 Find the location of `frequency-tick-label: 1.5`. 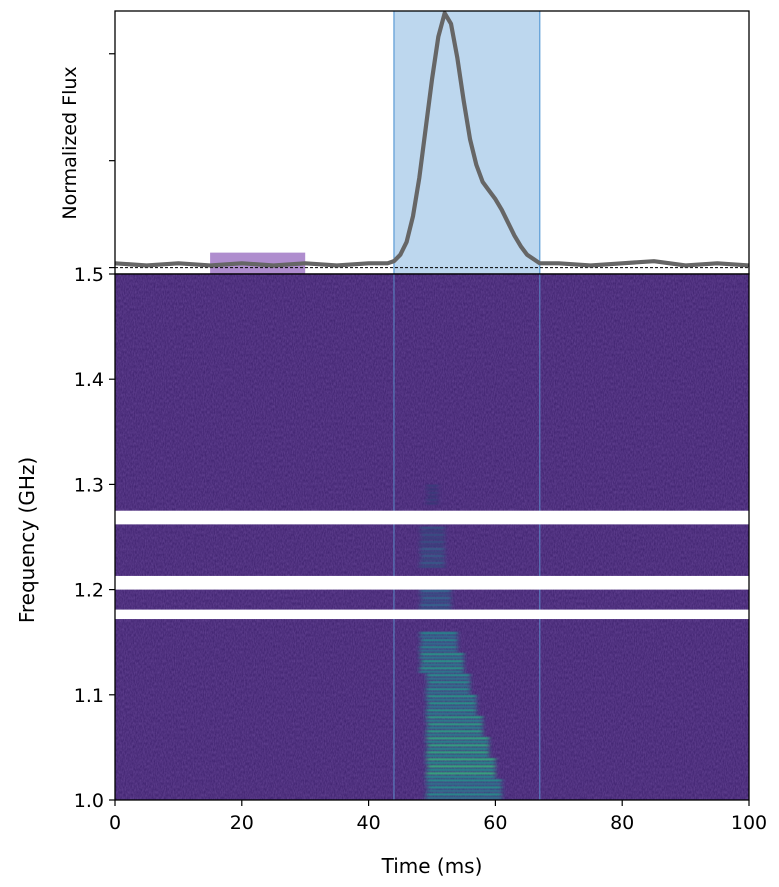

frequency-tick-label: 1.5 is located at coordinates (89, 275).